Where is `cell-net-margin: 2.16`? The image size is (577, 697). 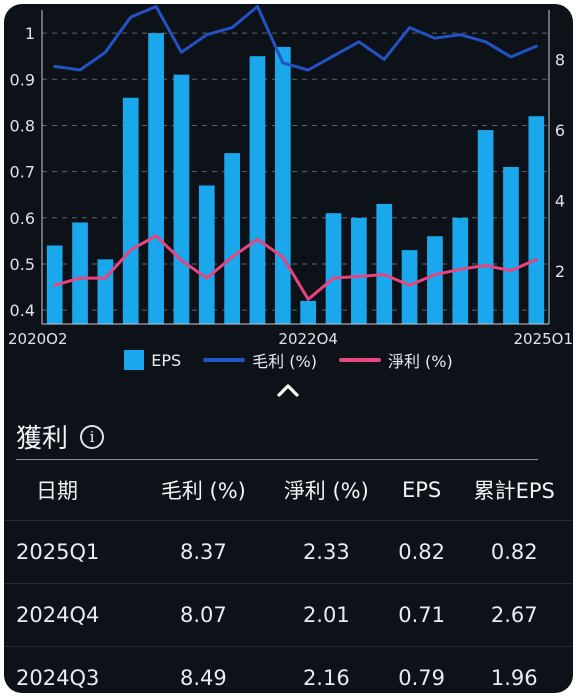 cell-net-margin: 2.16 is located at coordinates (326, 669).